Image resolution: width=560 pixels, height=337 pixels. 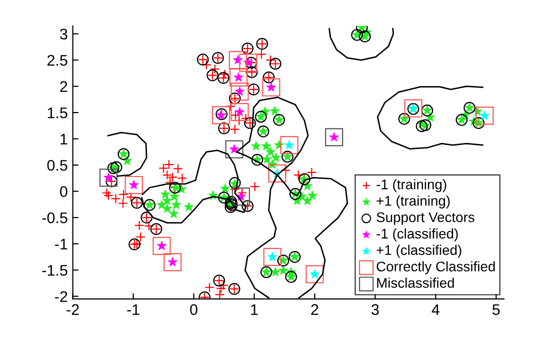 What do you see at coordinates (64, 34) in the screenshot?
I see `y-tick-label: 3` at bounding box center [64, 34].